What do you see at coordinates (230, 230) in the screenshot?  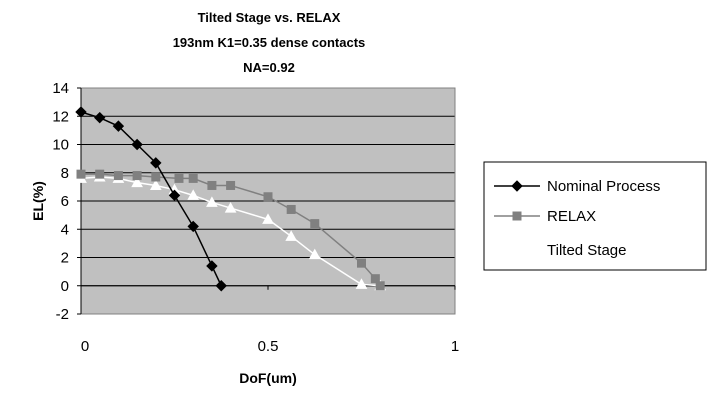 I see `series-relax` at bounding box center [230, 230].